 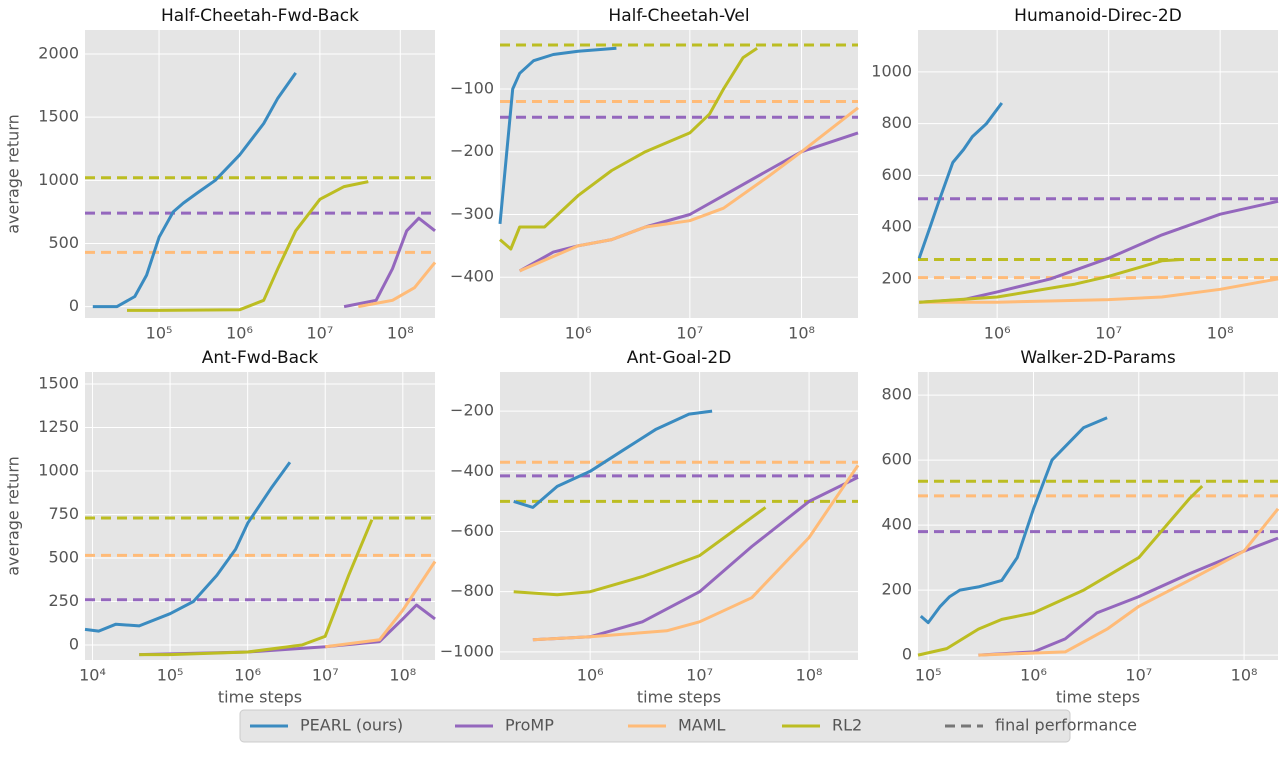 What do you see at coordinates (92, 675) in the screenshot?
I see `x-tick-label: 10⁴` at bounding box center [92, 675].